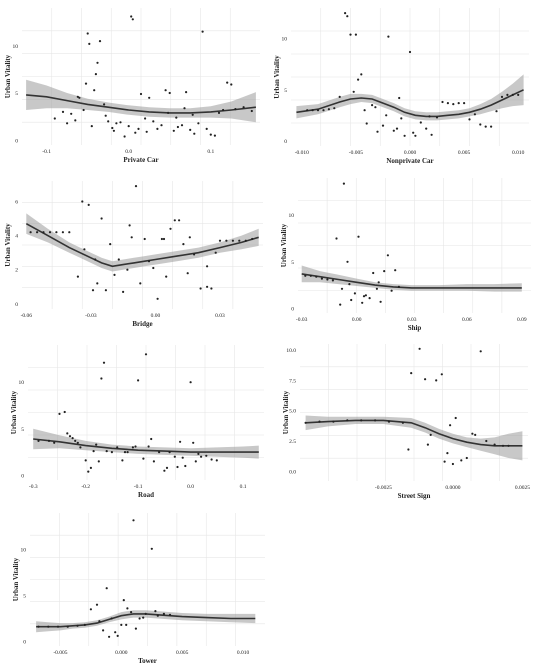 The width and height of the screenshot is (550, 666). What do you see at coordinates (464, 153) in the screenshot?
I see `x-tick-label: 0.005` at bounding box center [464, 153].